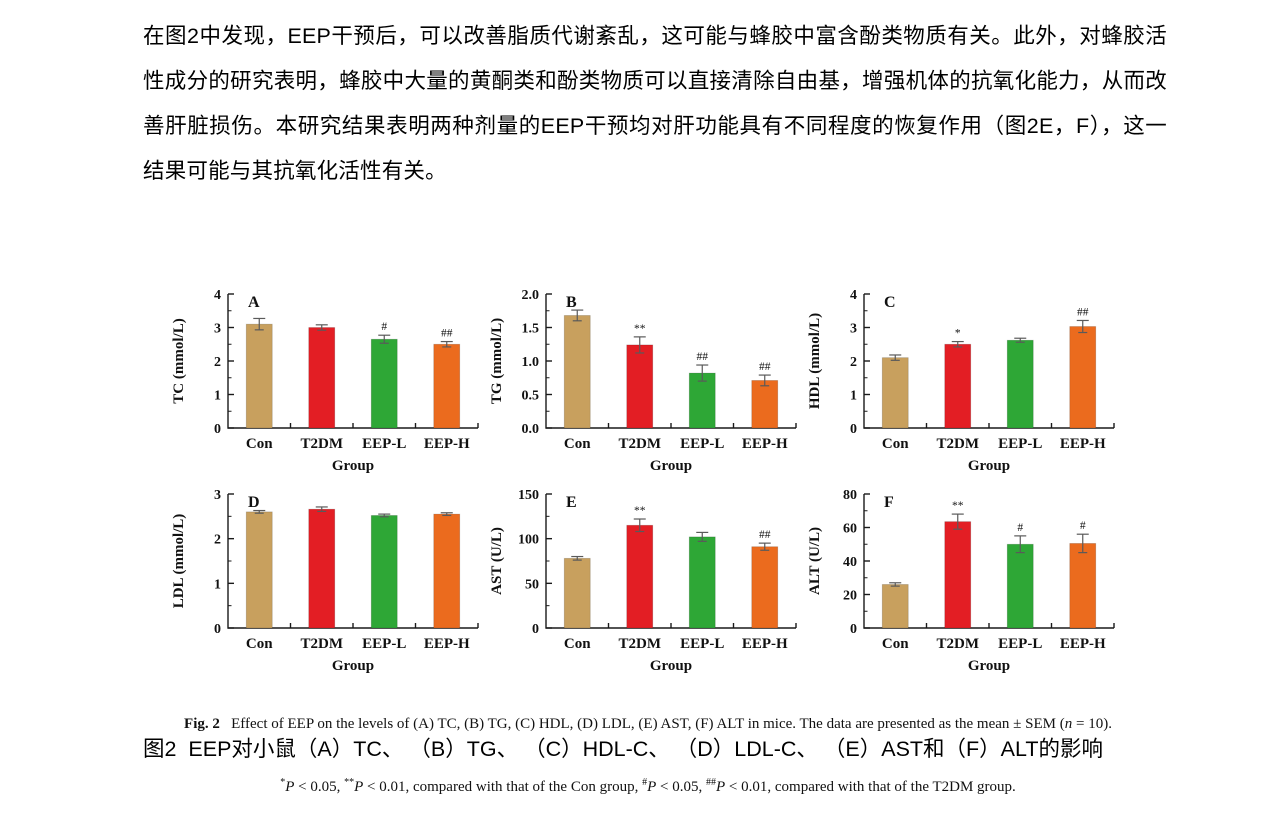 This screenshot has width=1288, height=819. Describe the element at coordinates (327, 578) in the screenshot. I see `chart-cell-D: 0 1 2 3 Con T2DM EEP-L EEP-H D LDL (mmol/L) Group` at that location.